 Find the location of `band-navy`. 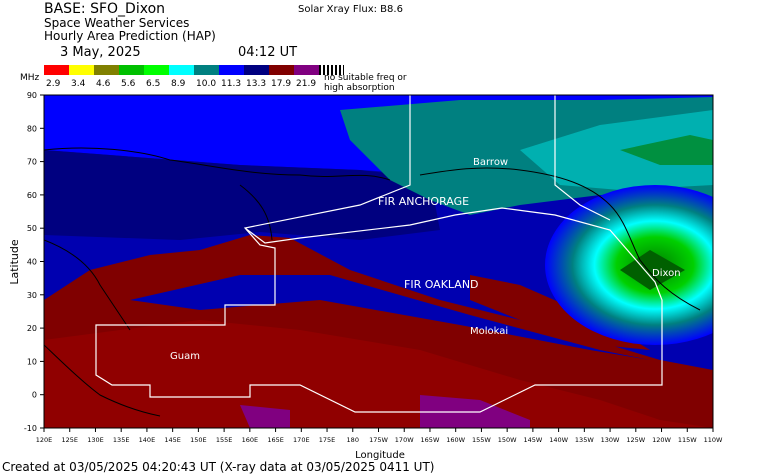

band-navy is located at coordinates (242, 195).